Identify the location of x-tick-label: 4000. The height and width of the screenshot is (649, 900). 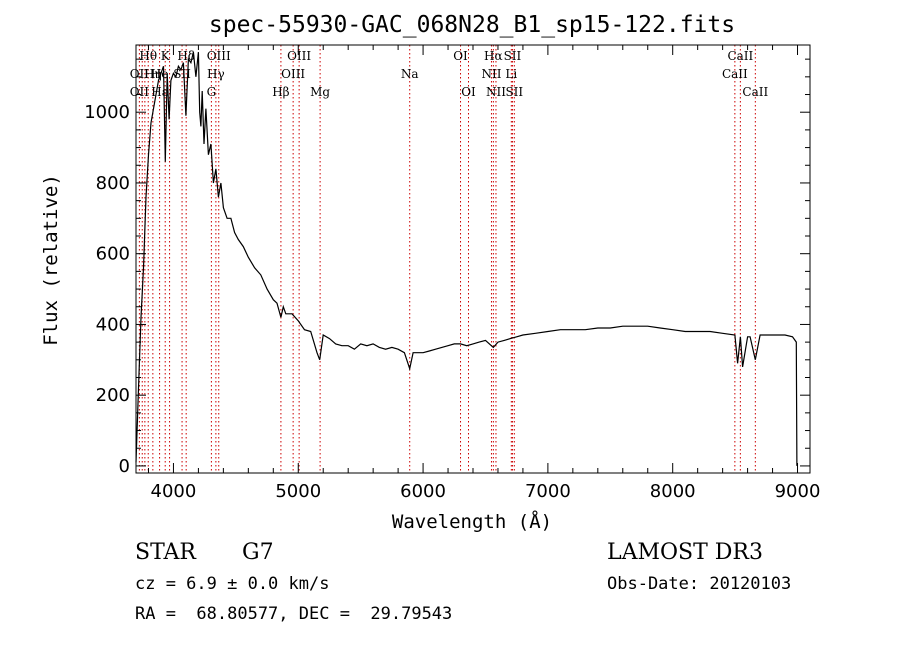
(174, 491).